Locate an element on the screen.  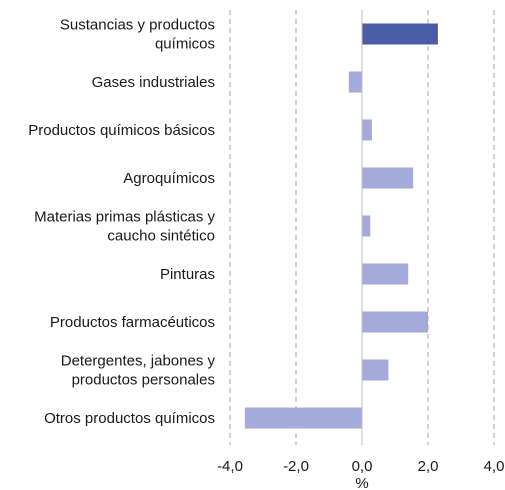
category-label-line: Agroquímicos is located at coordinates (169, 178).